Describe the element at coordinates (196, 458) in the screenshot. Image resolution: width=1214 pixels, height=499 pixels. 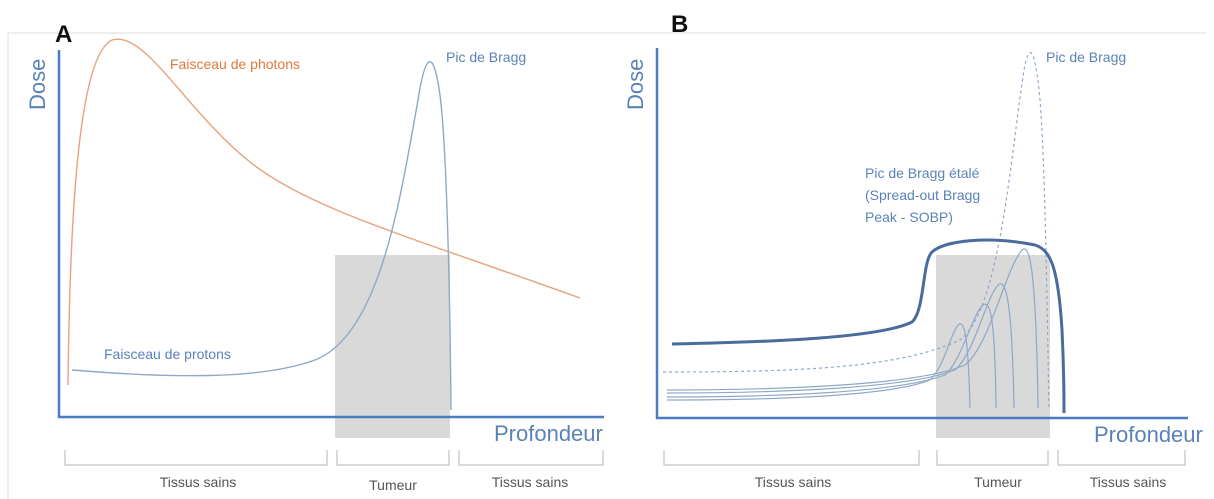
I see `panel-a-bracket-healthy-left` at that location.